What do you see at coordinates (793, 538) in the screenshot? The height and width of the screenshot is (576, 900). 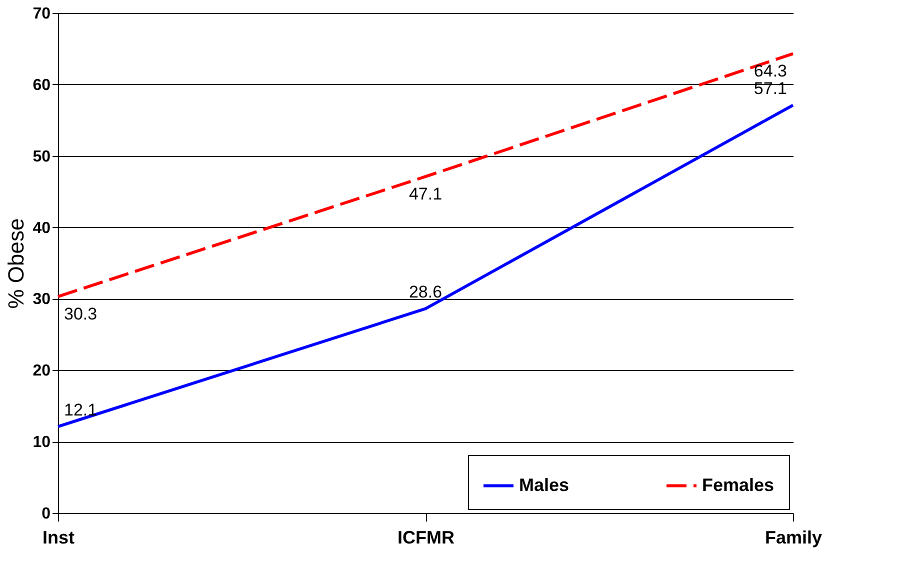 I see `x-tick-label: Family` at bounding box center [793, 538].